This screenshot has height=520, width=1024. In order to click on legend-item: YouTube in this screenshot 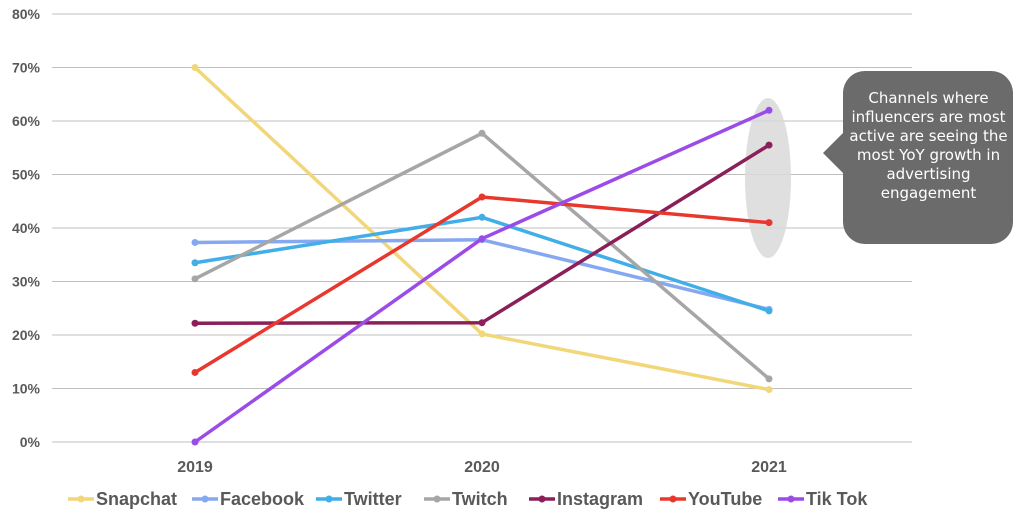, I will do `click(711, 499)`.